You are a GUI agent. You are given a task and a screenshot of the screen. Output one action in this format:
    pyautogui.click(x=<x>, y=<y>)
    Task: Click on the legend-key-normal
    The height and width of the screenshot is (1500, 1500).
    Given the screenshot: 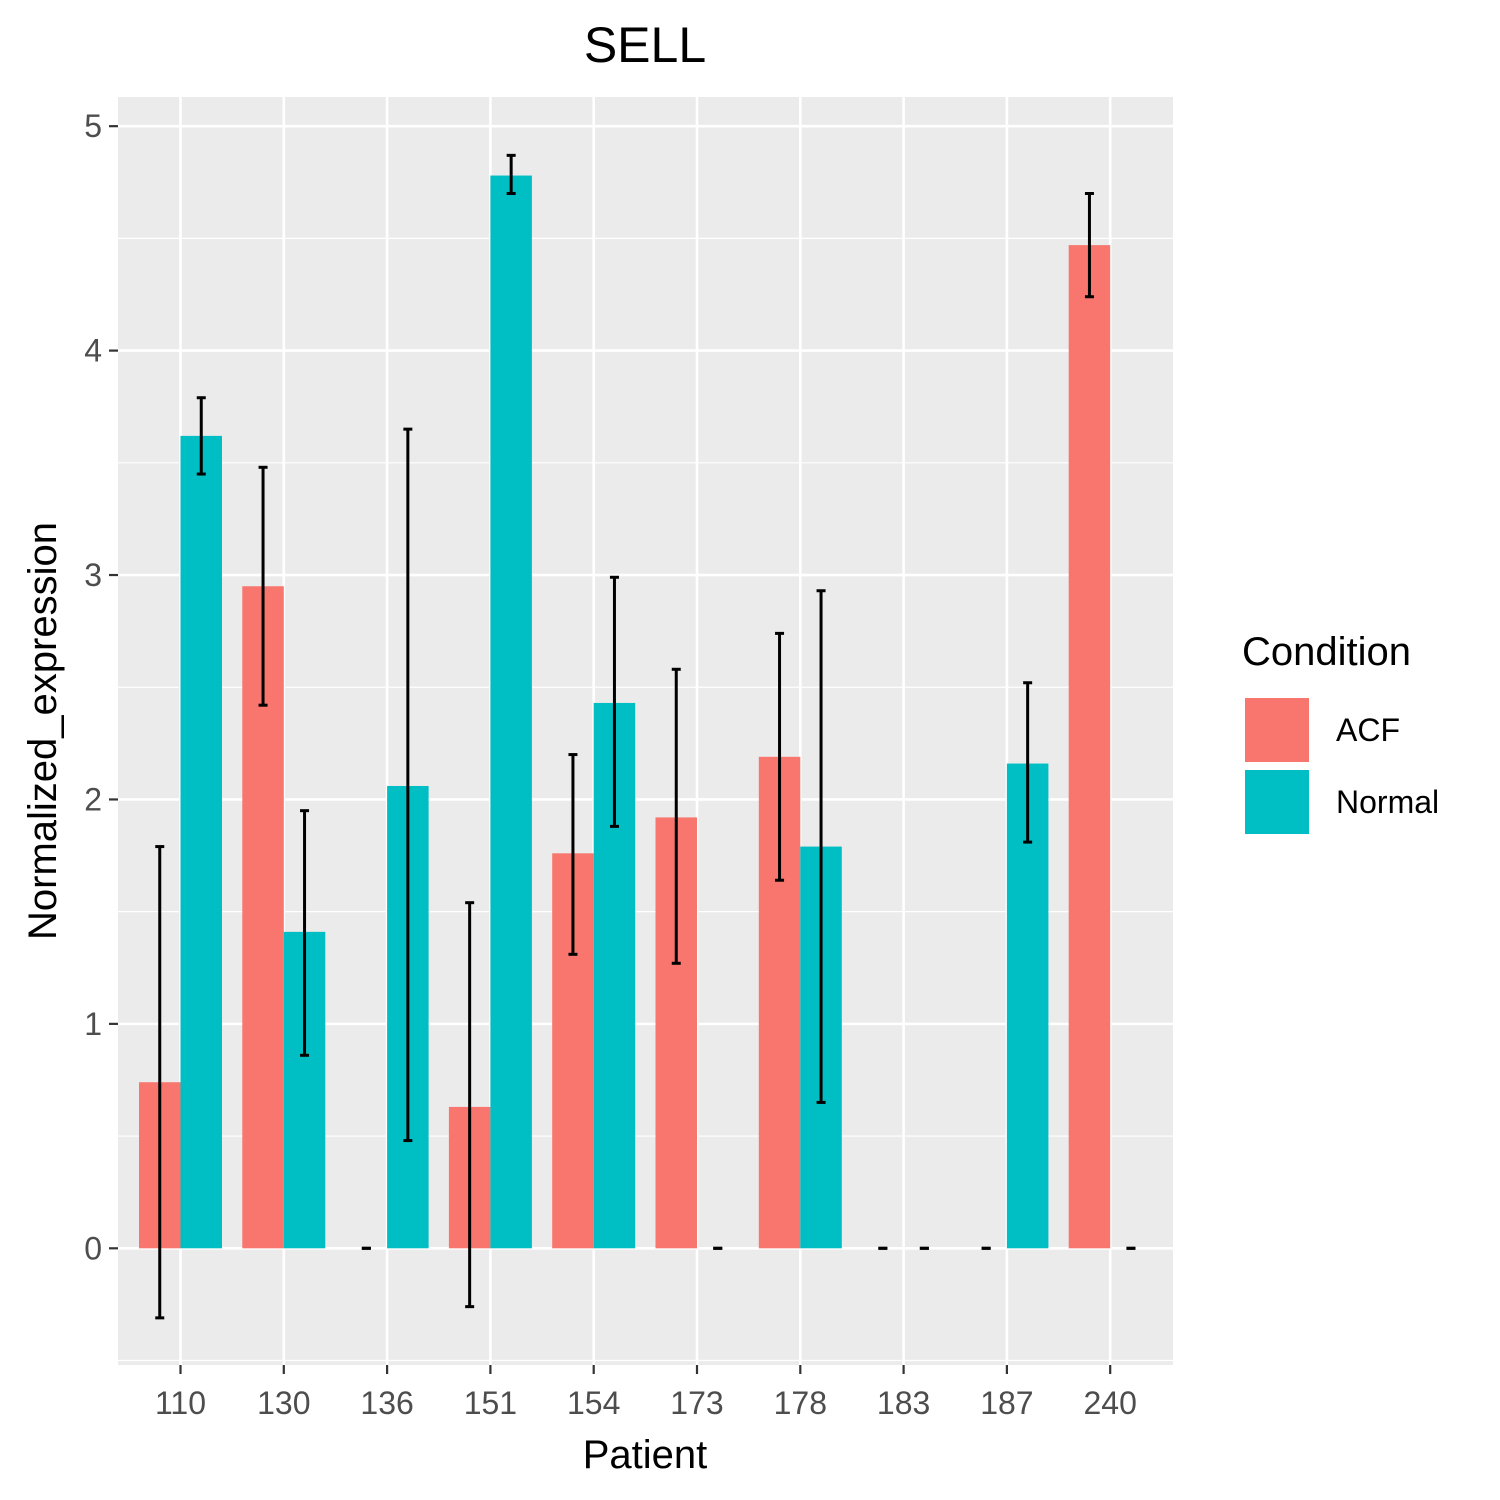 What is the action you would take?
    pyautogui.click(x=1277, y=802)
    